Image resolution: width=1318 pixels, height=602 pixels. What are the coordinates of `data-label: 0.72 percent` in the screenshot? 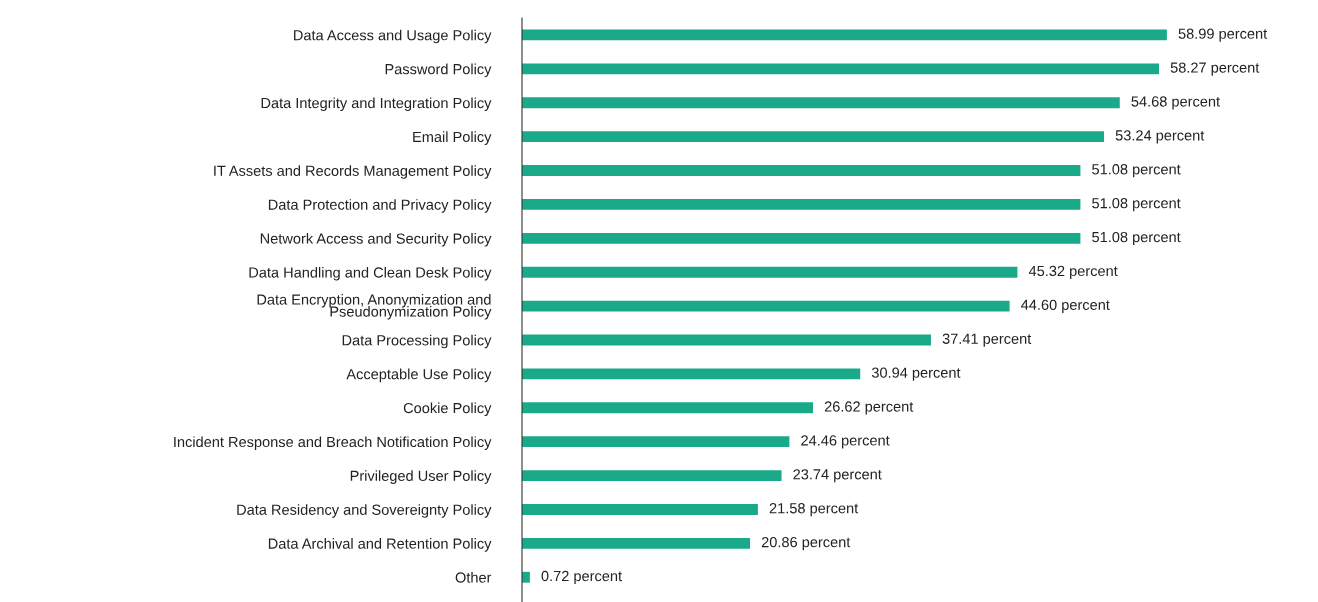 It's located at (581, 577).